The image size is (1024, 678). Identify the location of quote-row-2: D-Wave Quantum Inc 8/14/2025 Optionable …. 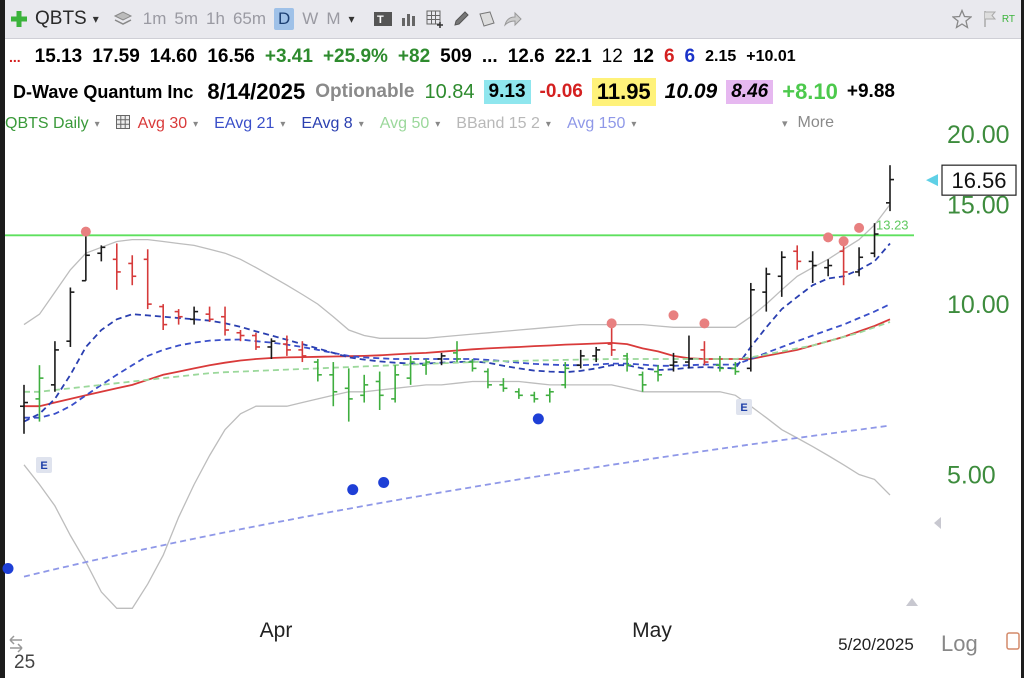
(513, 92).